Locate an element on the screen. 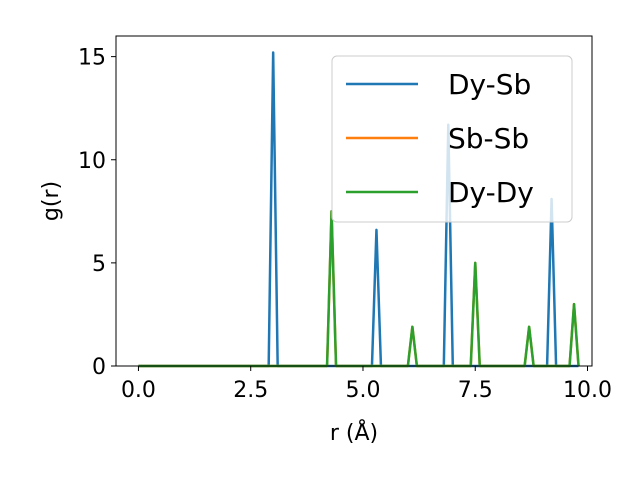  y-axis-label: g(r) is located at coordinates (51, 201).